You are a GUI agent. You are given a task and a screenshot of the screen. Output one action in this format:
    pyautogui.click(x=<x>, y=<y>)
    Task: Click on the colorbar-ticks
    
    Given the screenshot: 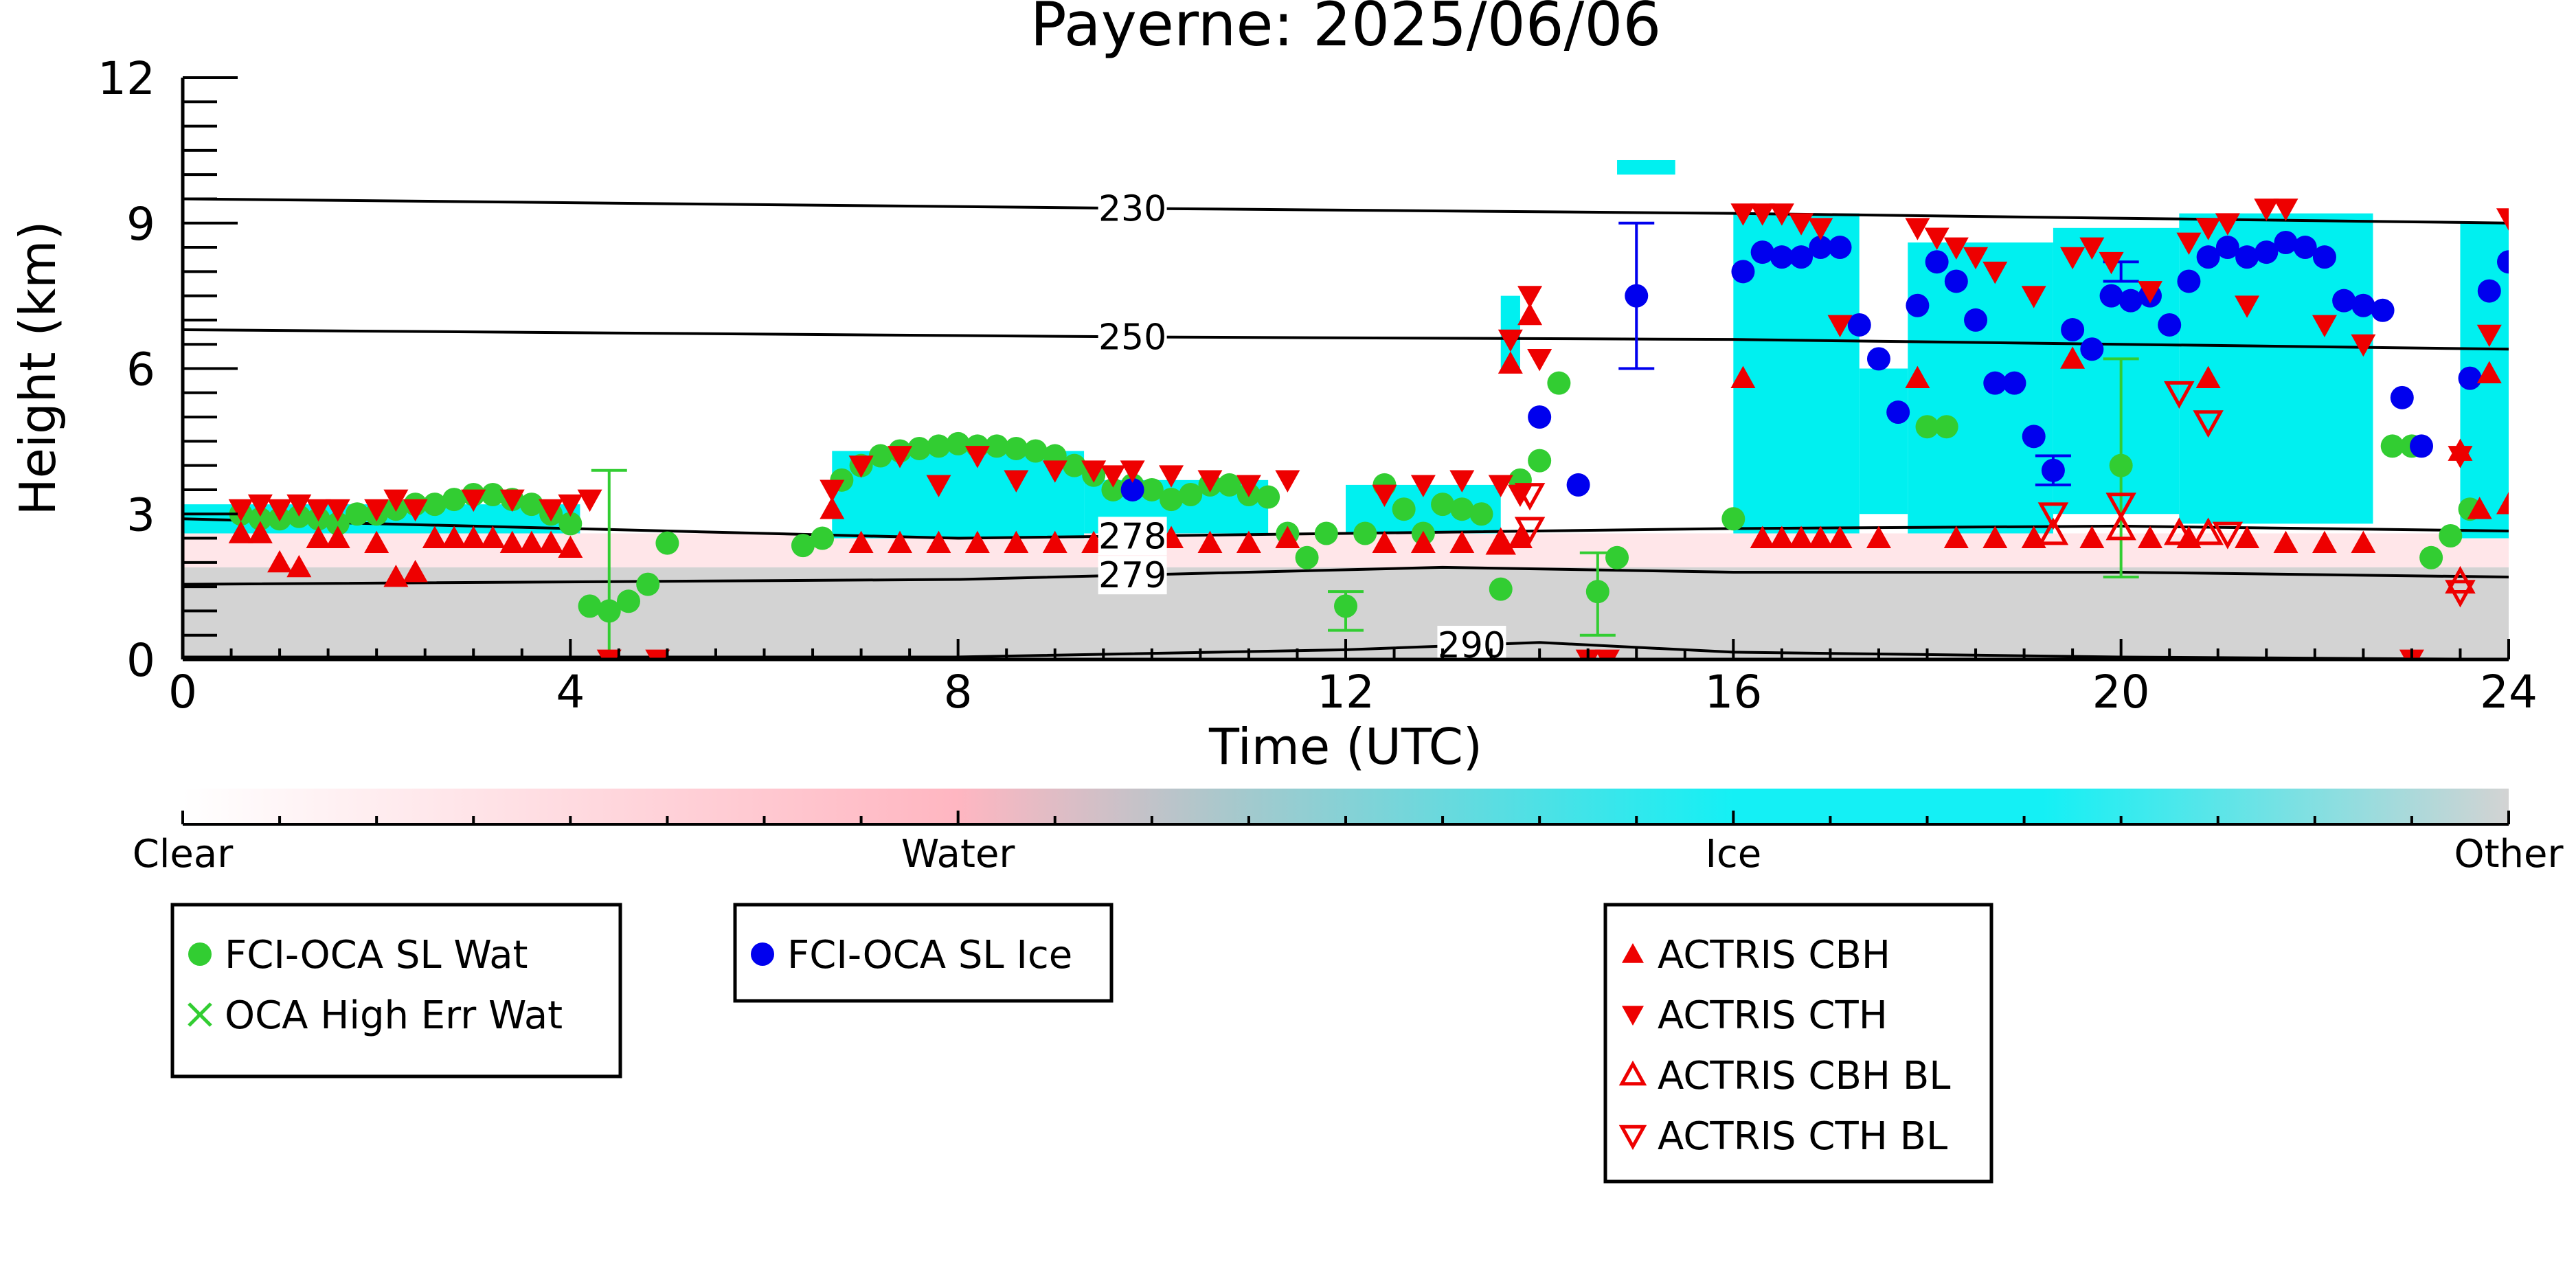 What is the action you would take?
    pyautogui.click(x=1345, y=817)
    